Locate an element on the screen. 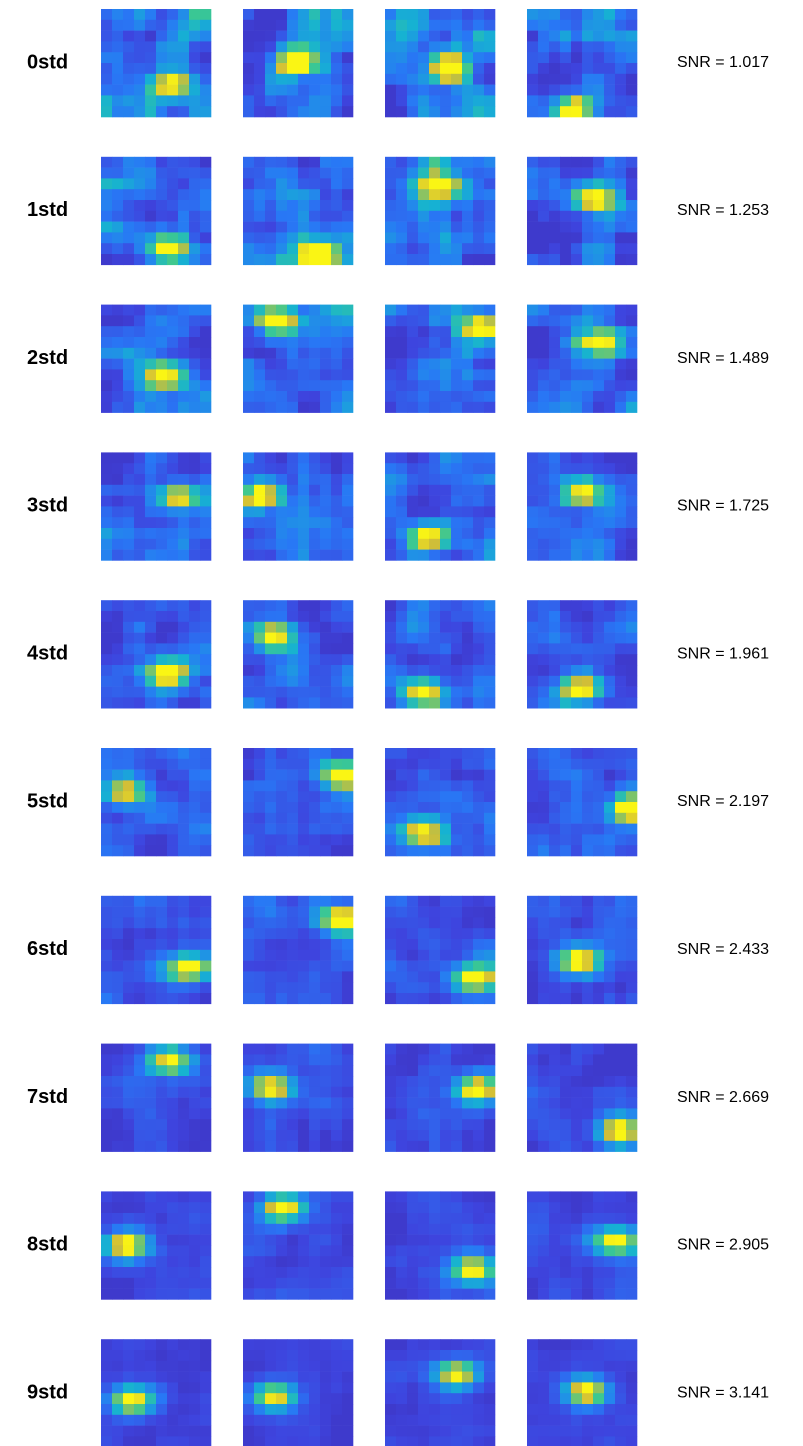 The image size is (803, 1446). heatmap is located at coordinates (582, 358).